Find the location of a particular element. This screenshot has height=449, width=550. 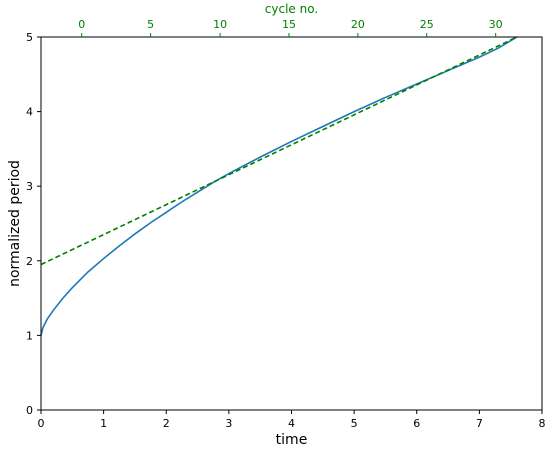

y-tick-label: 0 is located at coordinates (29, 410).